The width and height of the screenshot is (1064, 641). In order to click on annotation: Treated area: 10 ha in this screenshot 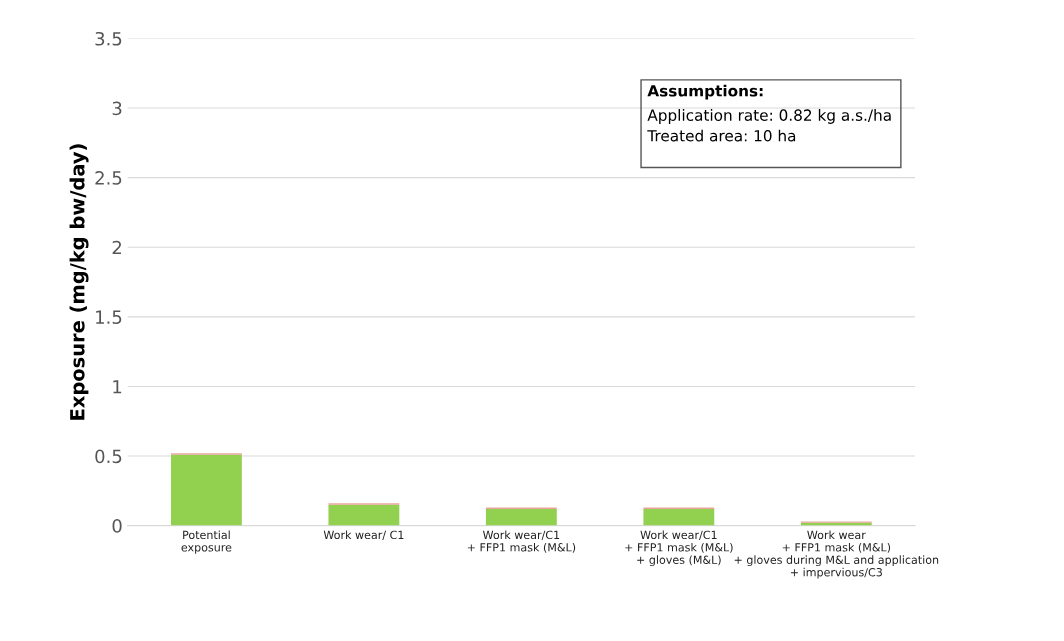, I will do `click(721, 135)`.